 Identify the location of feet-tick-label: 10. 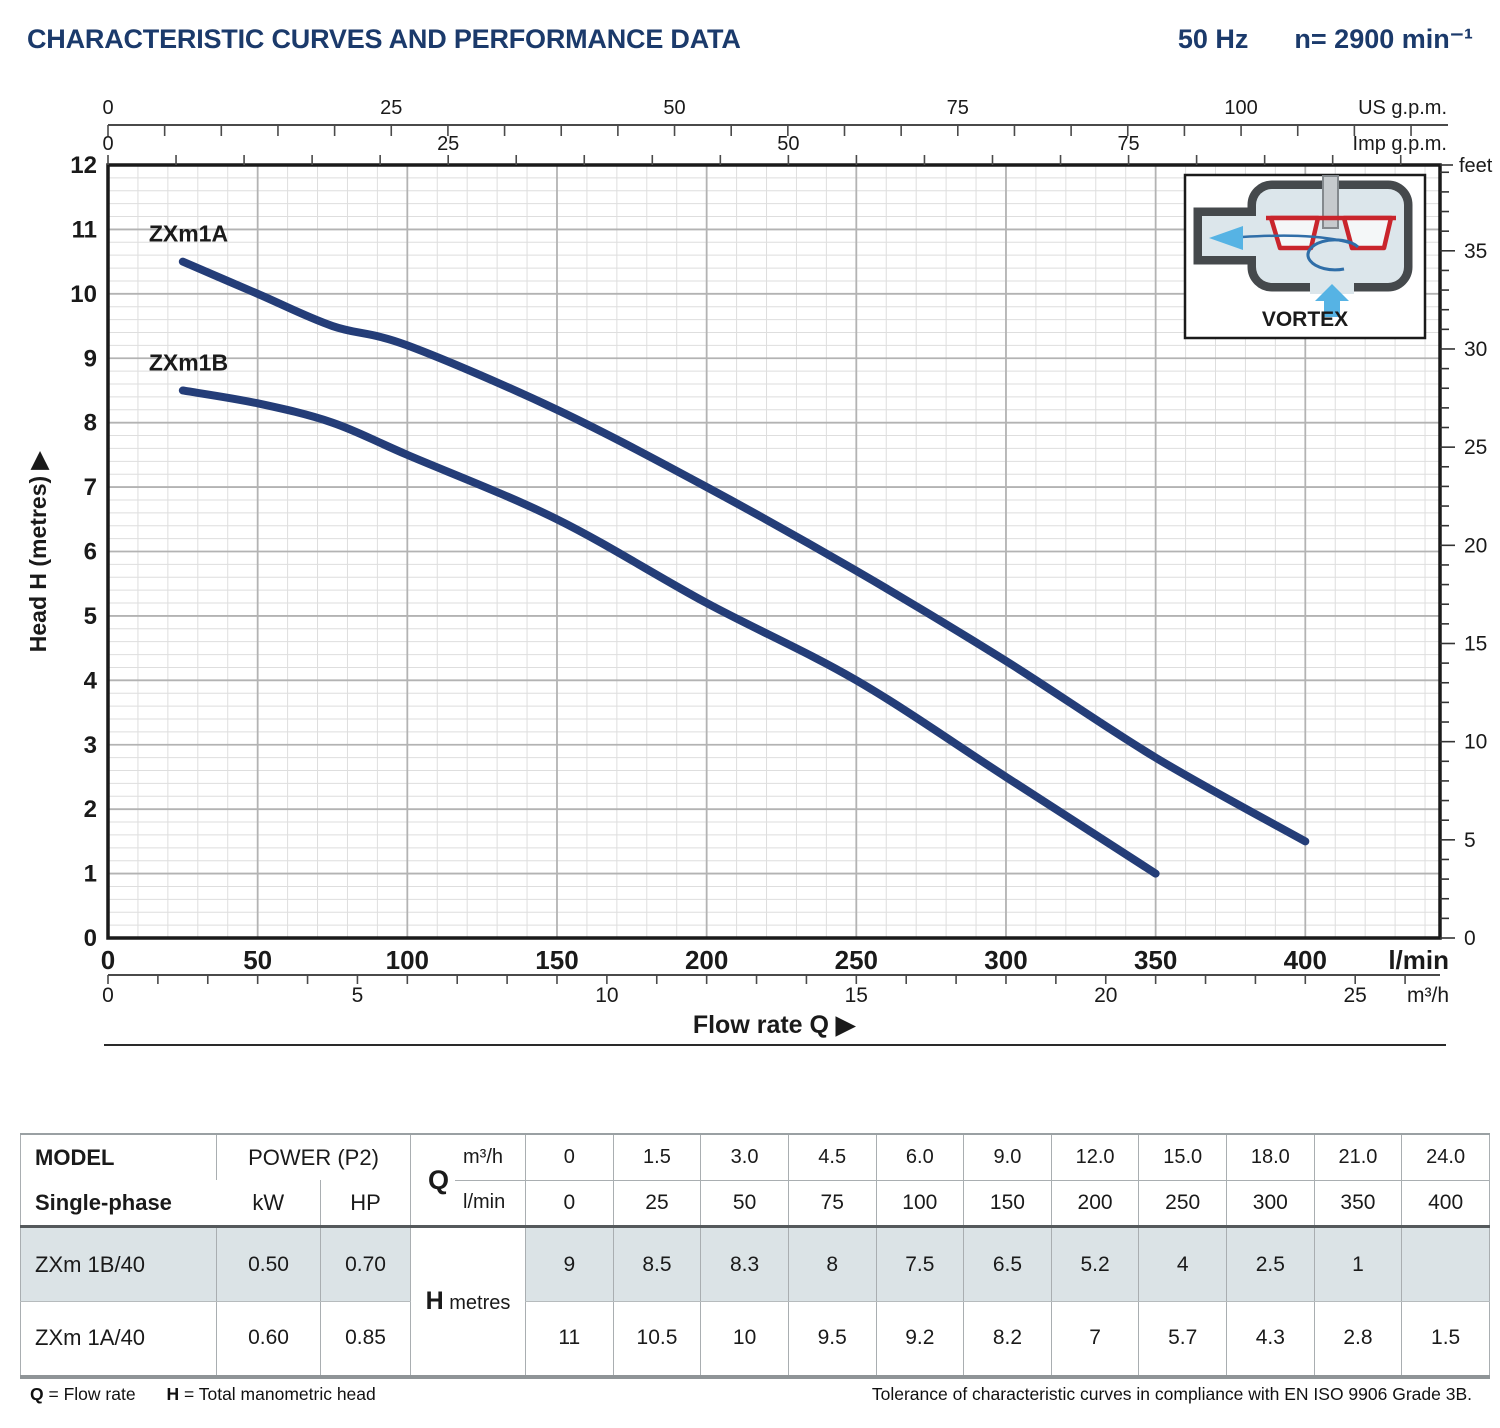
(1475, 742).